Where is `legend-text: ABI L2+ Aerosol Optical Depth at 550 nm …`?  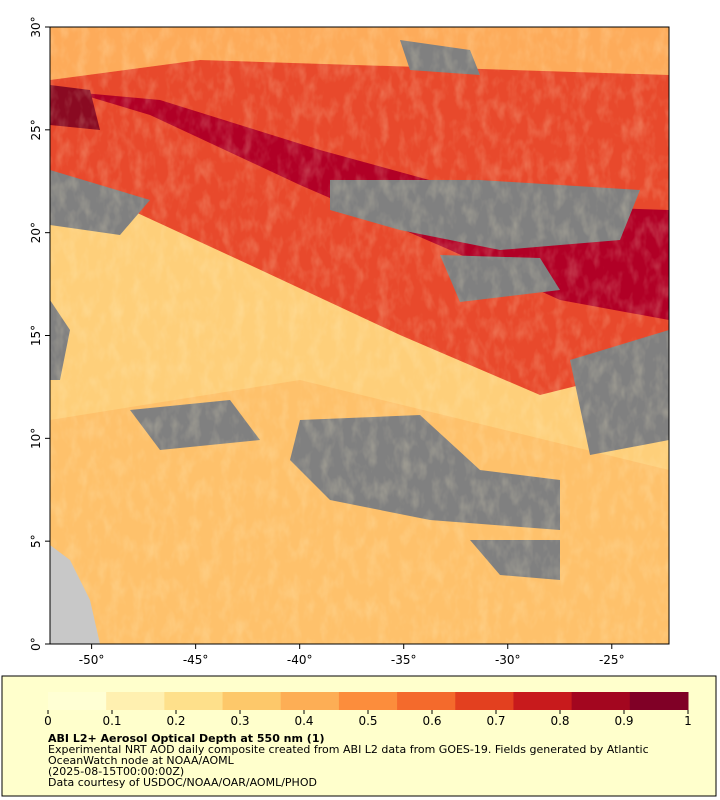 legend-text: ABI L2+ Aerosol Optical Depth at 550 nm … is located at coordinates (363, 760).